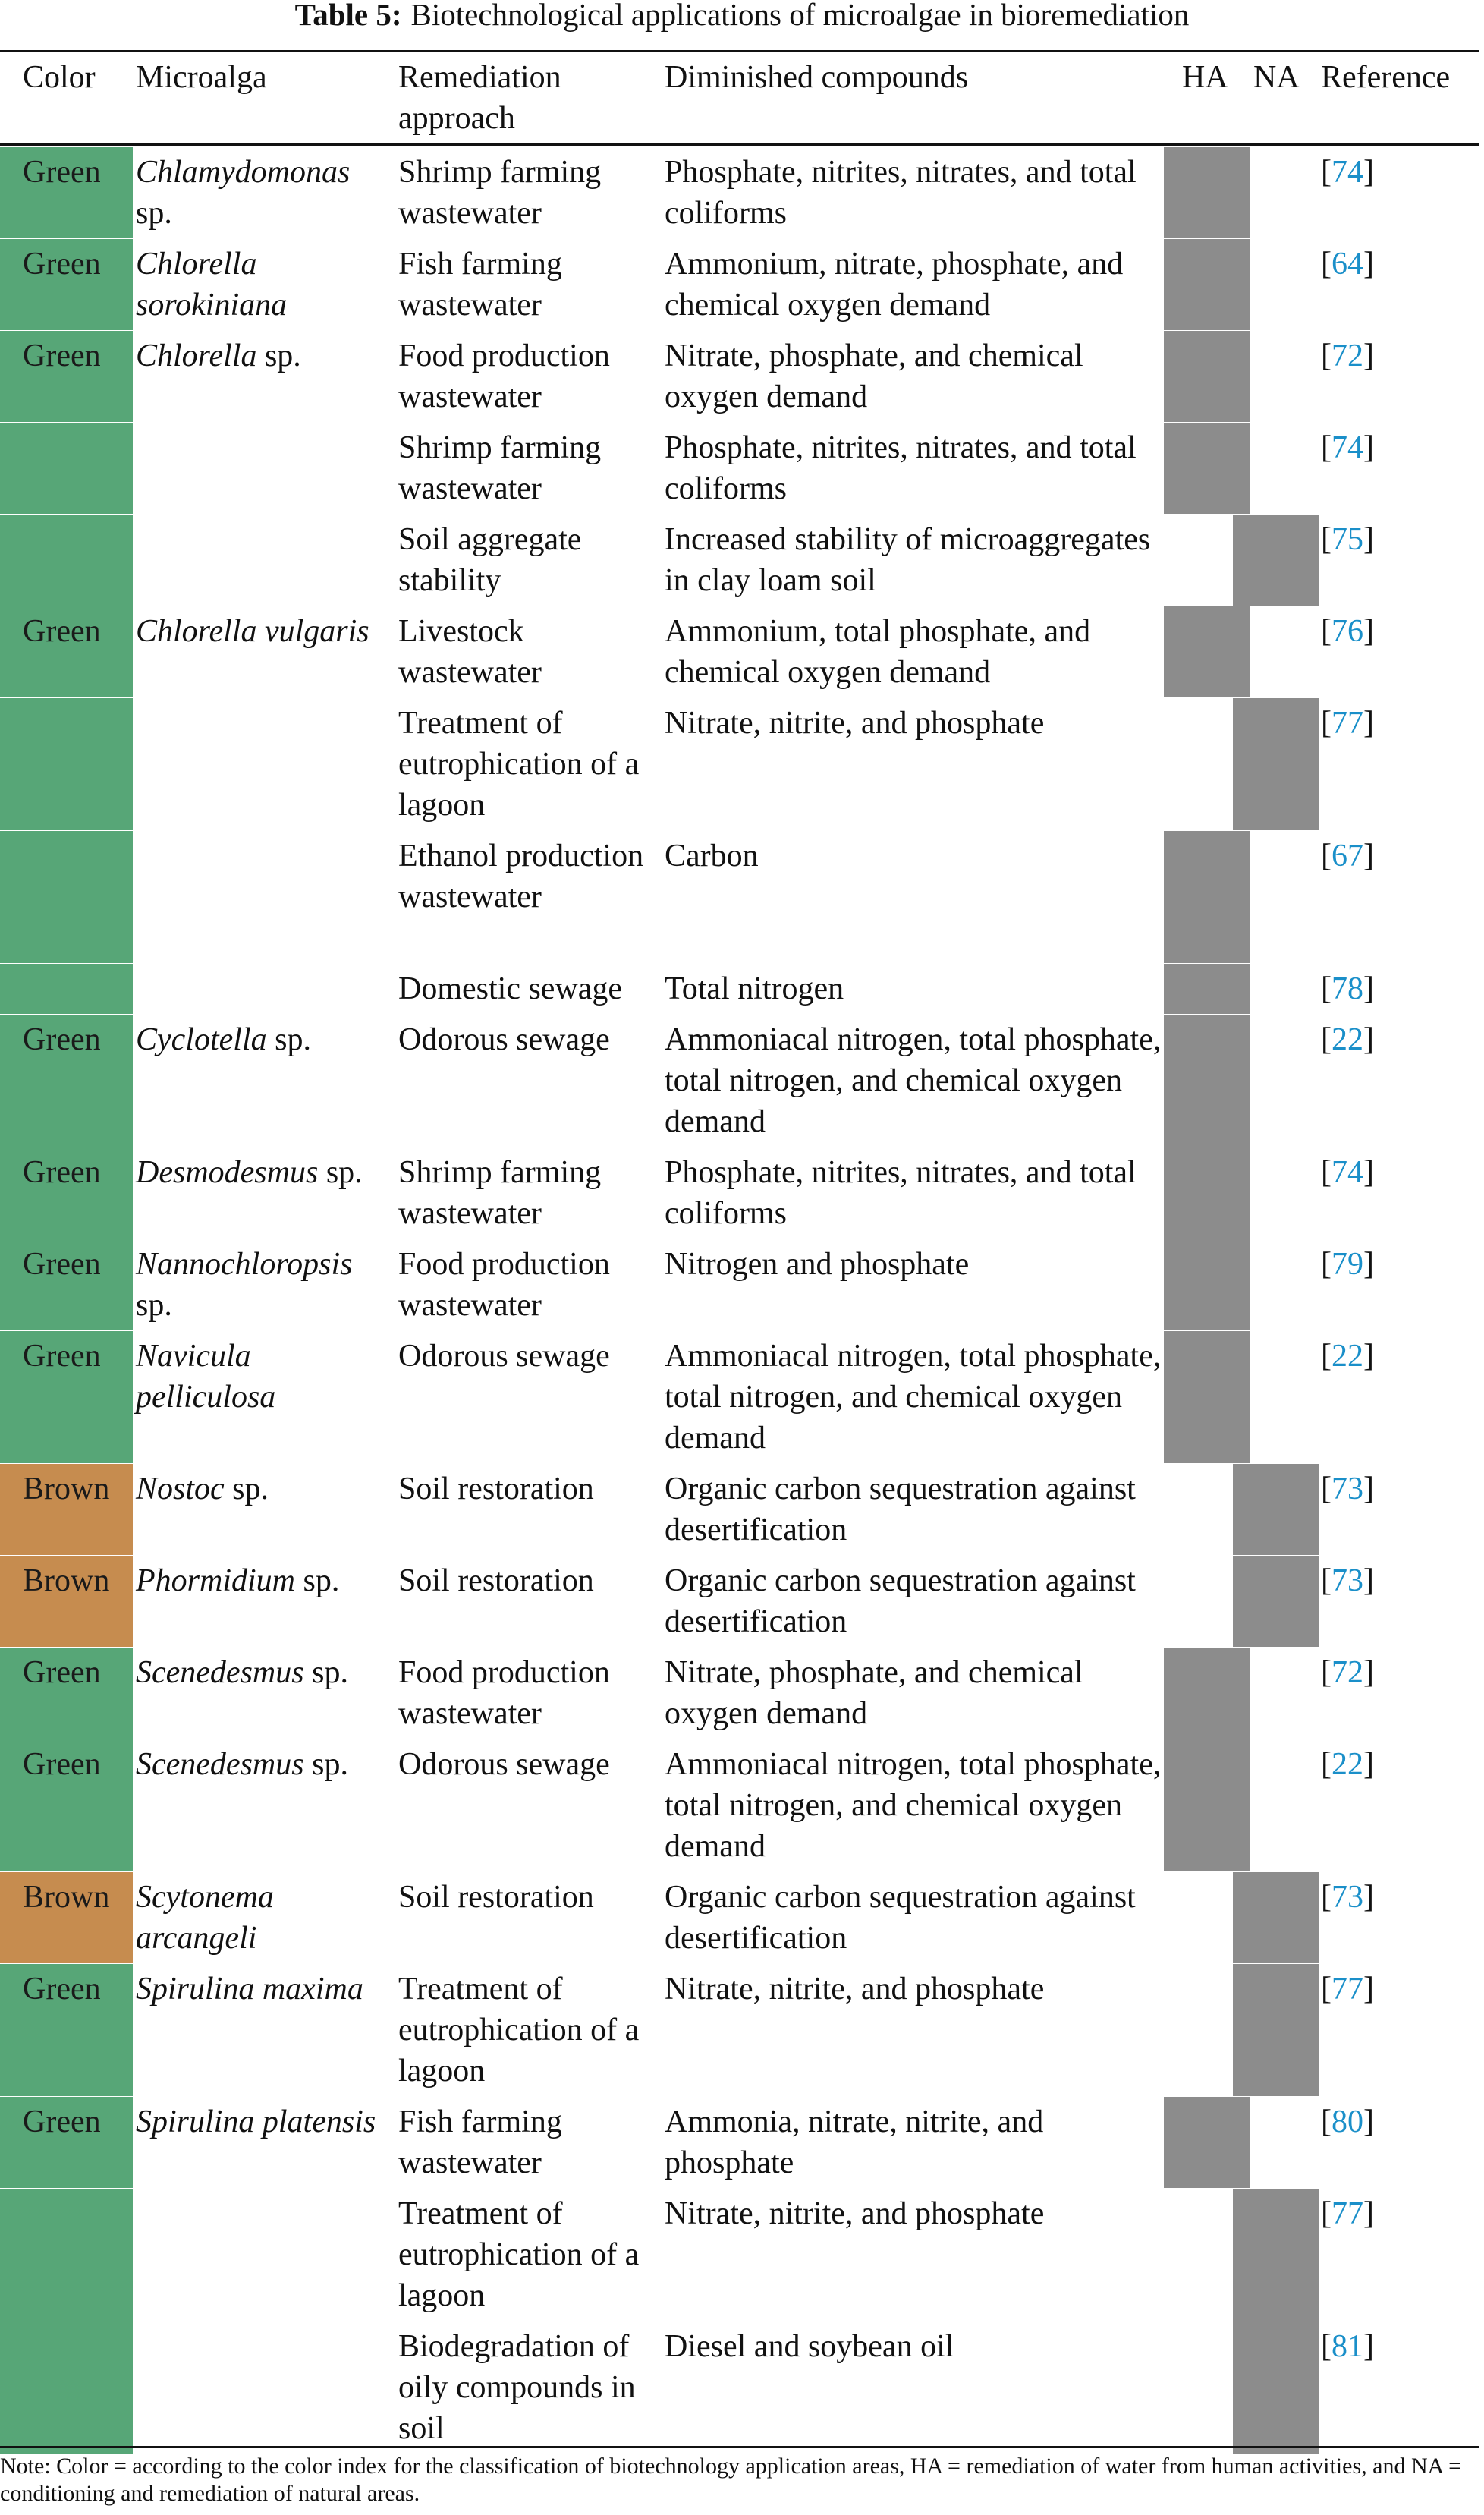 The image size is (1484, 2515). Describe the element at coordinates (197, 355) in the screenshot. I see `microalga-name: Chlorella` at that location.